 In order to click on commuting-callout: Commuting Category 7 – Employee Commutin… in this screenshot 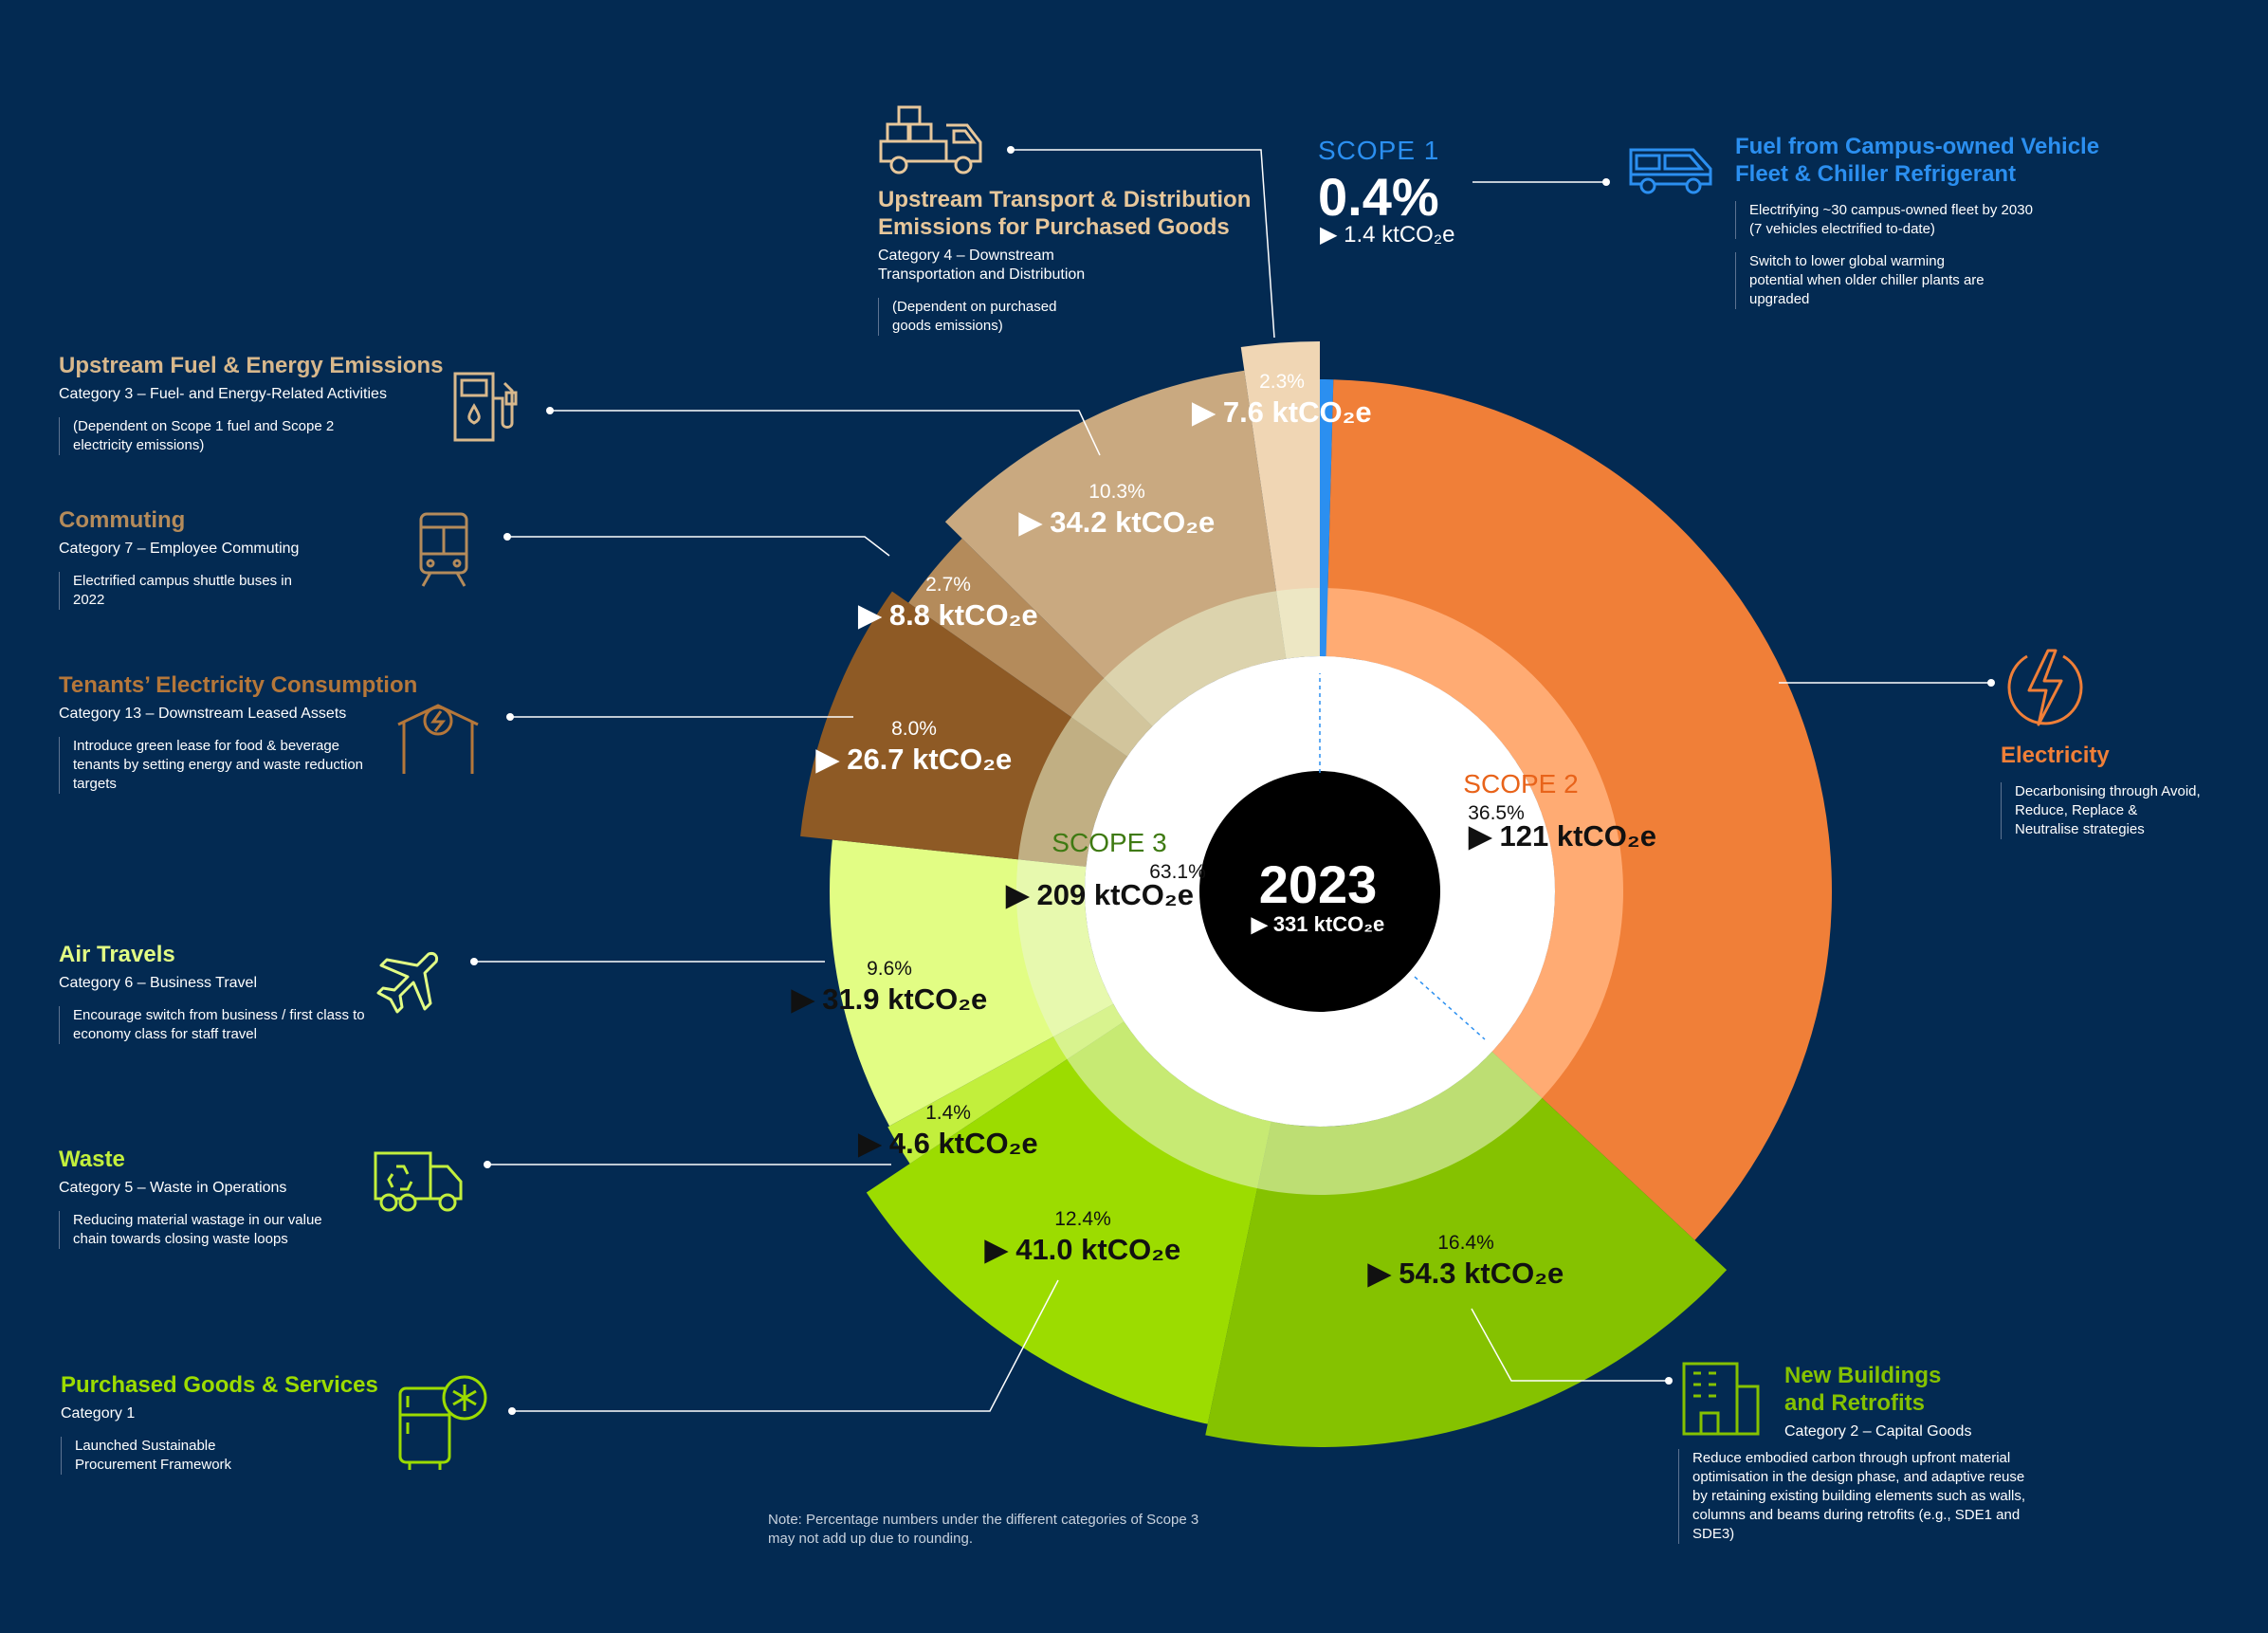, I will do `click(239, 558)`.